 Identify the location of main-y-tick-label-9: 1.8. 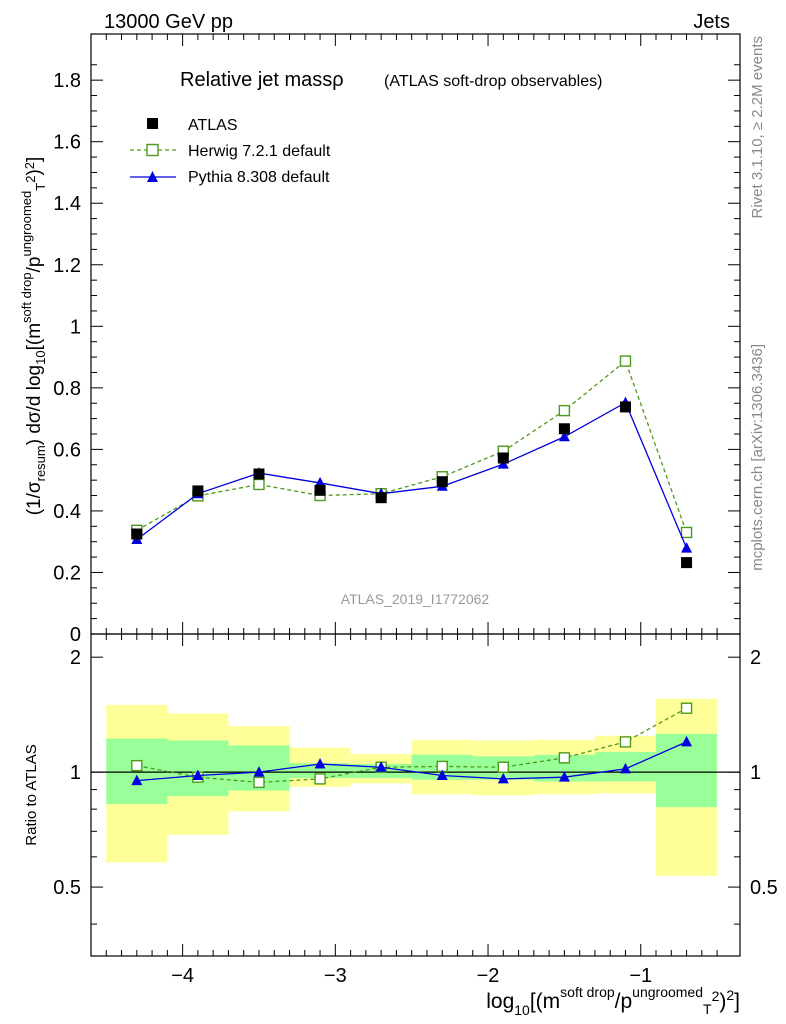
(67, 81).